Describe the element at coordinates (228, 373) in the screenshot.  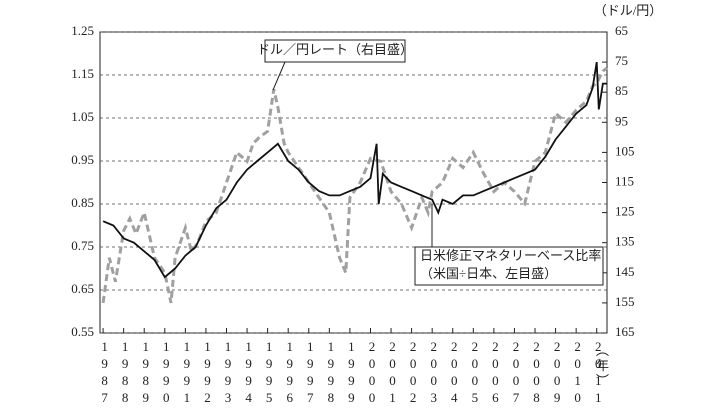
I see `x-tick-label: 1993` at that location.